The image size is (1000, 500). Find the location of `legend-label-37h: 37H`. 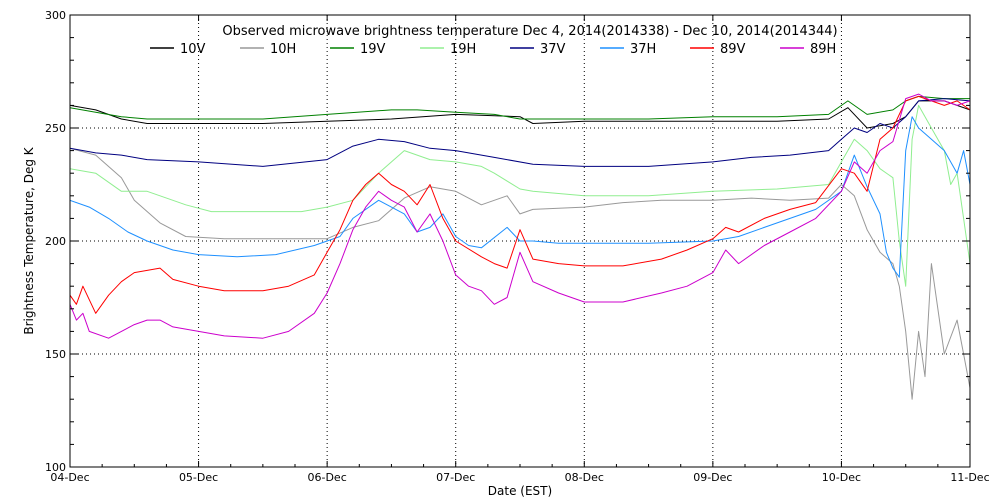

legend-label-37h: 37H is located at coordinates (643, 49).